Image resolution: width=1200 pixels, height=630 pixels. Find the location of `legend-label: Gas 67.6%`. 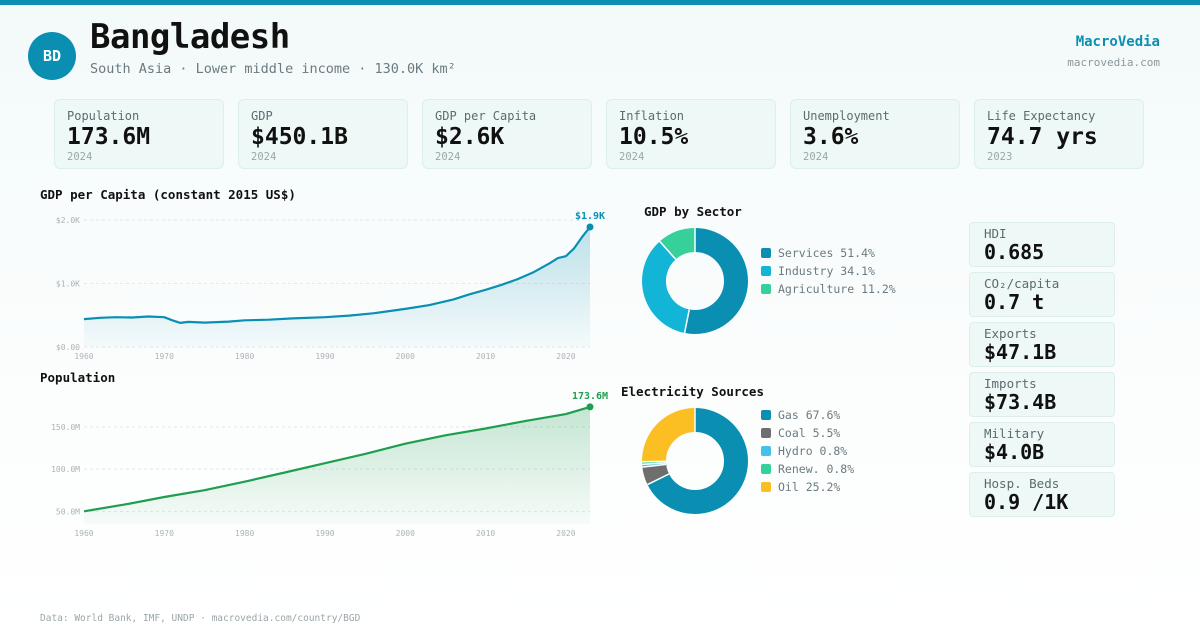

legend-label: Gas 67.6% is located at coordinates (809, 415).